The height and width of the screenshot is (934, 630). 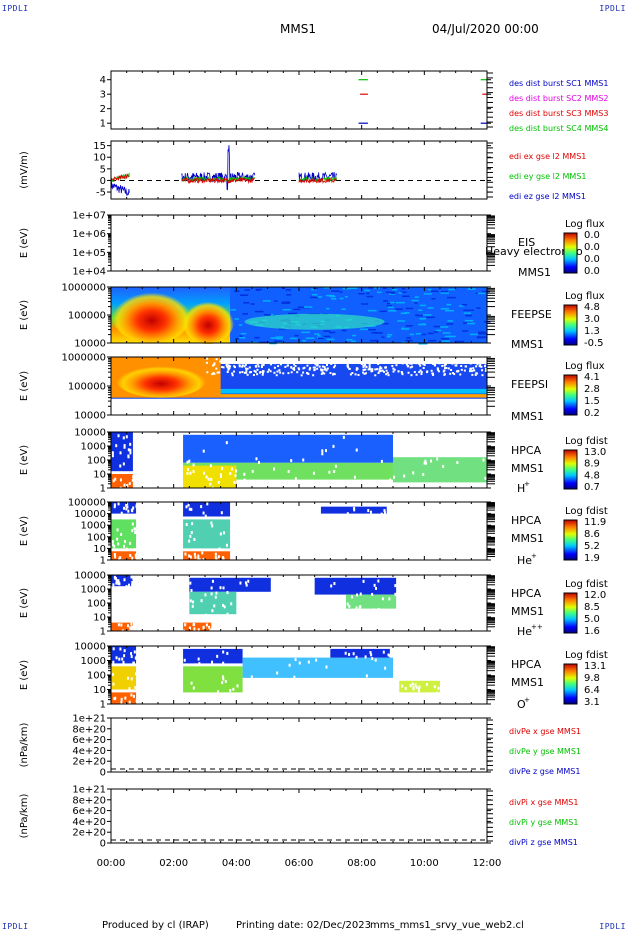 I want to click on footer-filename: mms_mms1_srvy_vue_web2.cl, so click(x=447, y=925).